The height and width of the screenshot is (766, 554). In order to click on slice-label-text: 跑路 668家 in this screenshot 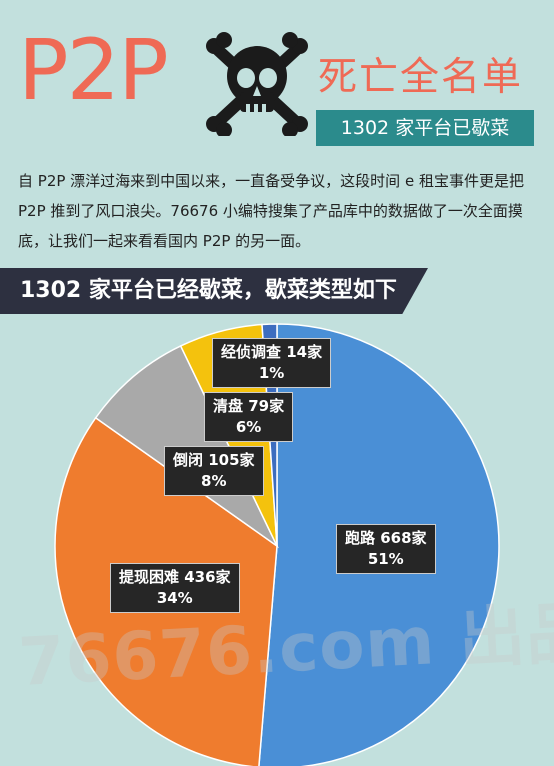, I will do `click(386, 538)`.